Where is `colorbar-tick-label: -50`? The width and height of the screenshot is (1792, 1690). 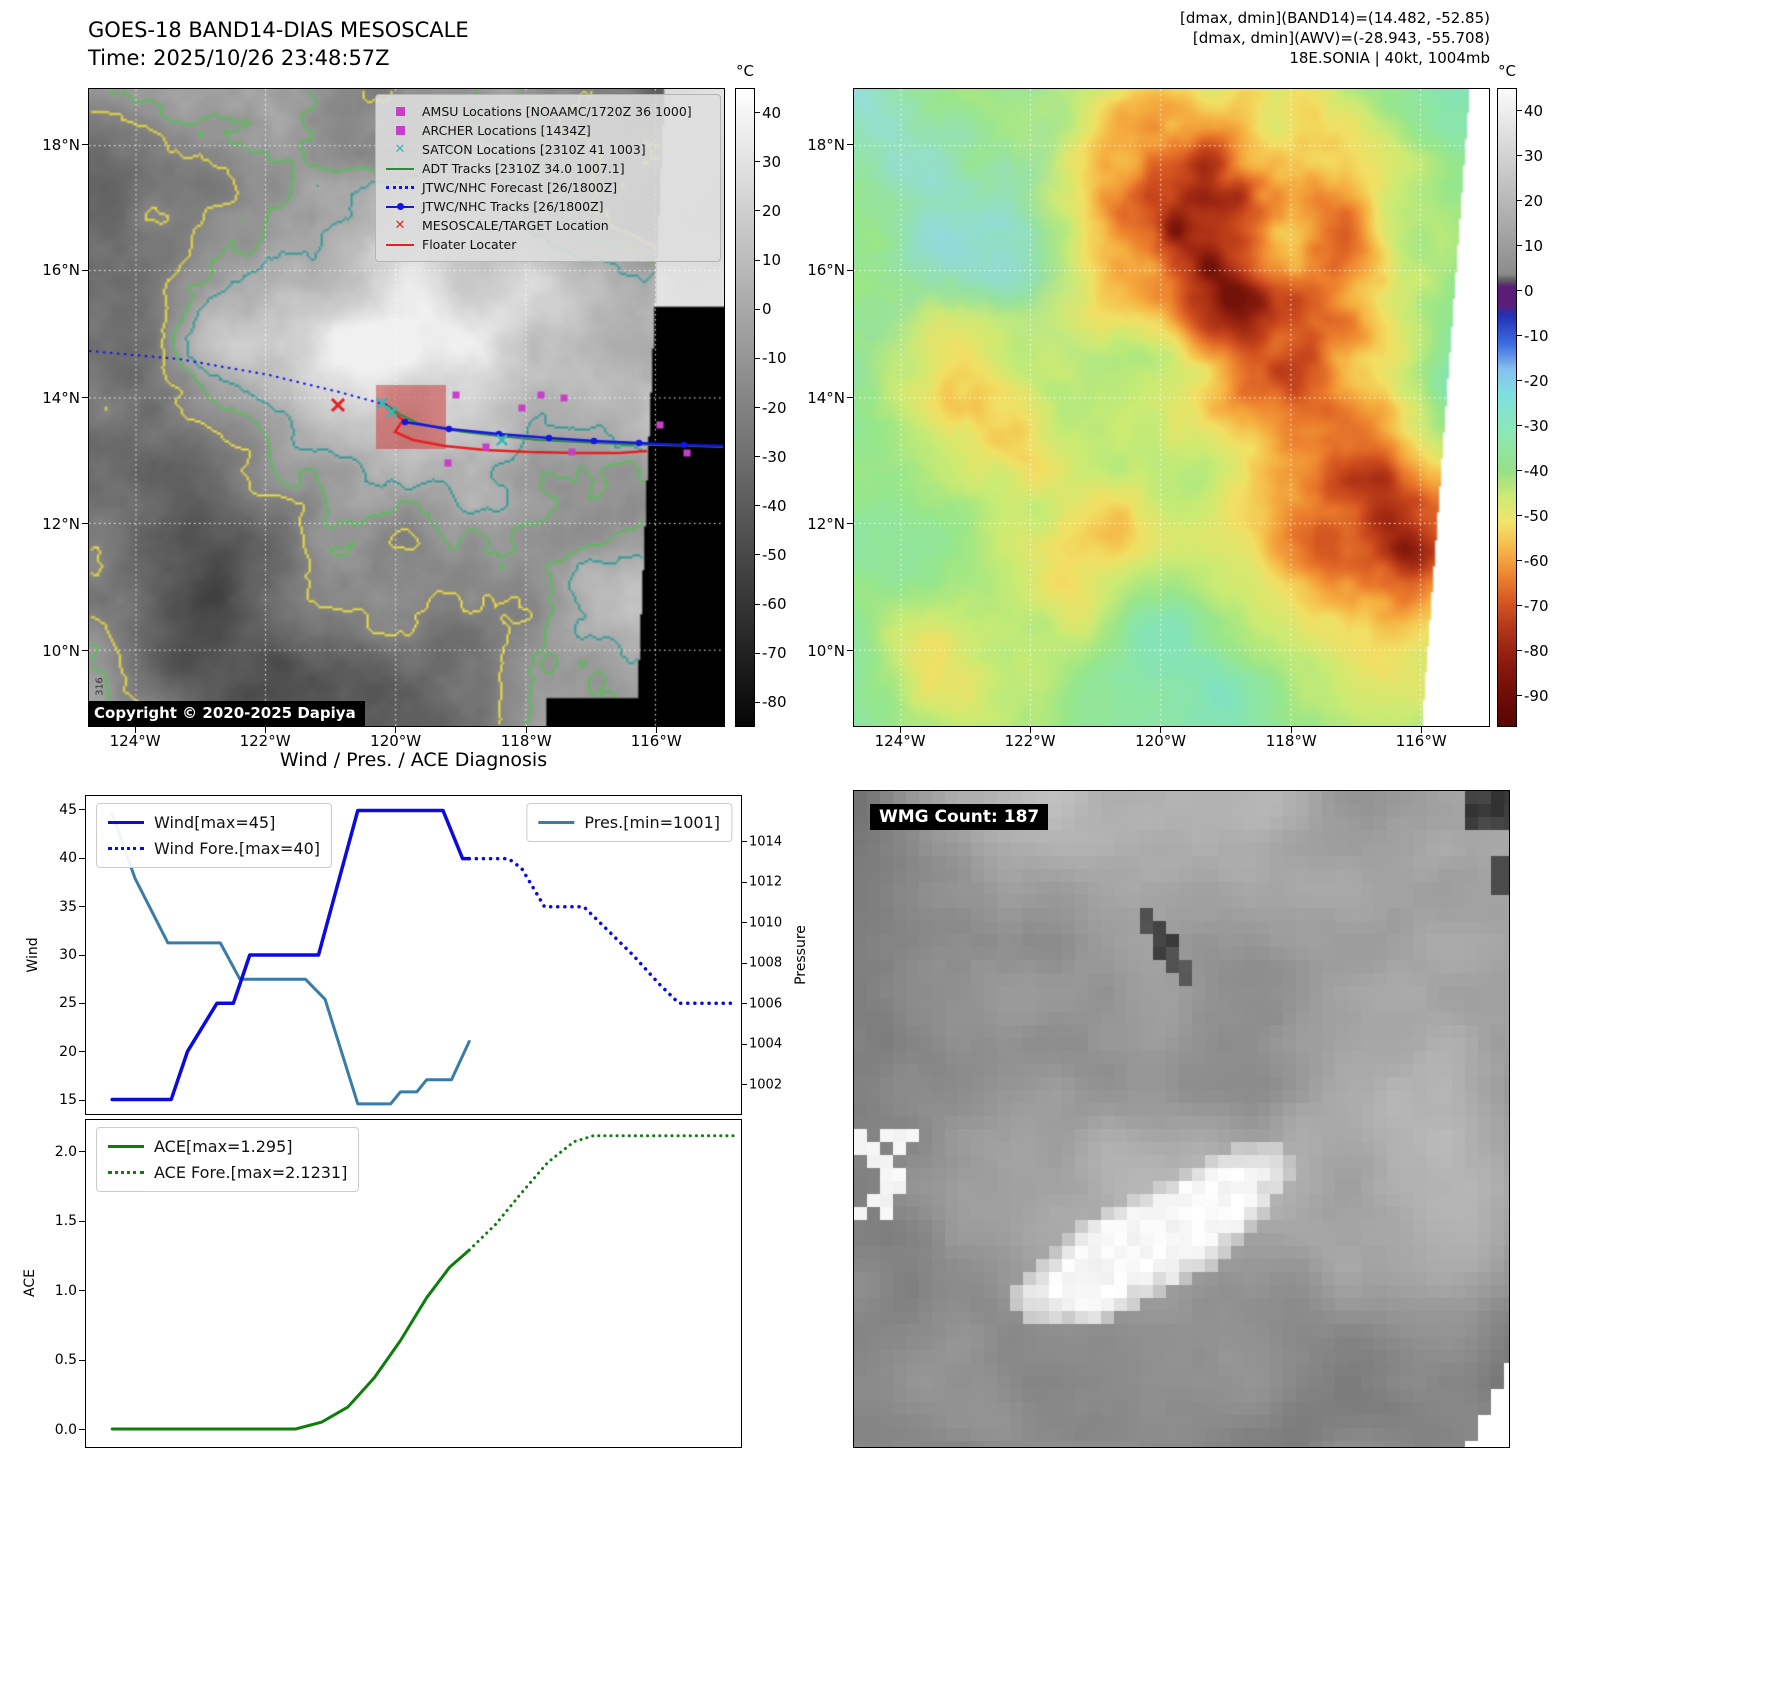
colorbar-tick-label: -50 is located at coordinates (774, 554).